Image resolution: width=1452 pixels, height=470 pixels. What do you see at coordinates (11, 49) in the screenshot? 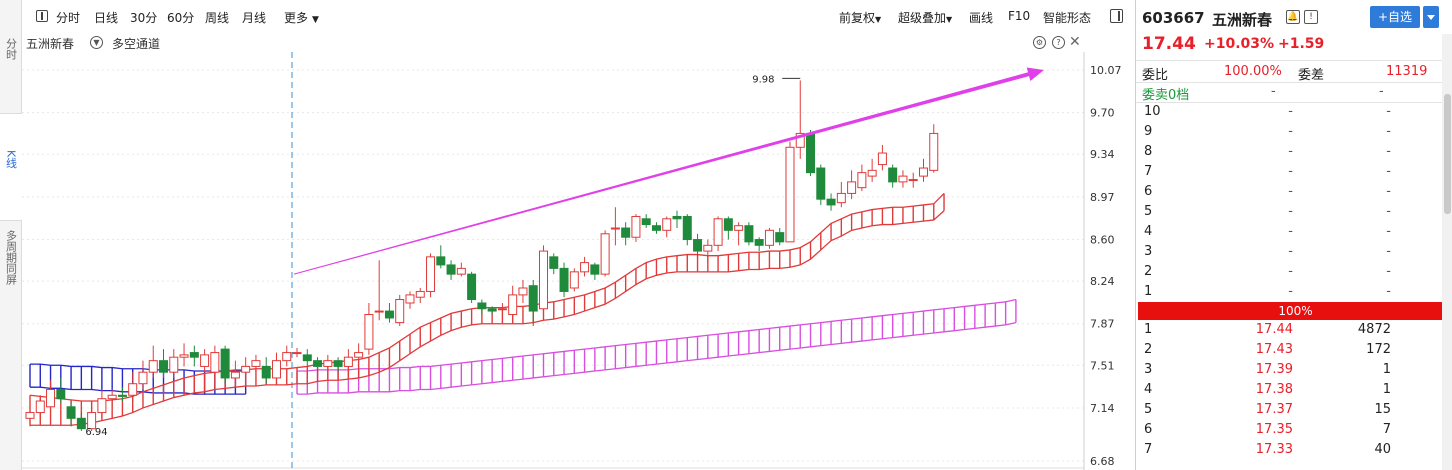
I see `tab-fenshi-label: 分时` at bounding box center [11, 49].